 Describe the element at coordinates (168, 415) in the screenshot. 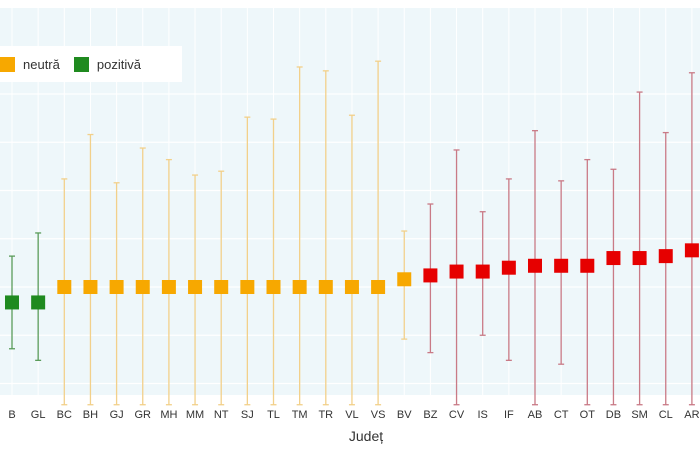

I see `x-tick-label: MH` at that location.